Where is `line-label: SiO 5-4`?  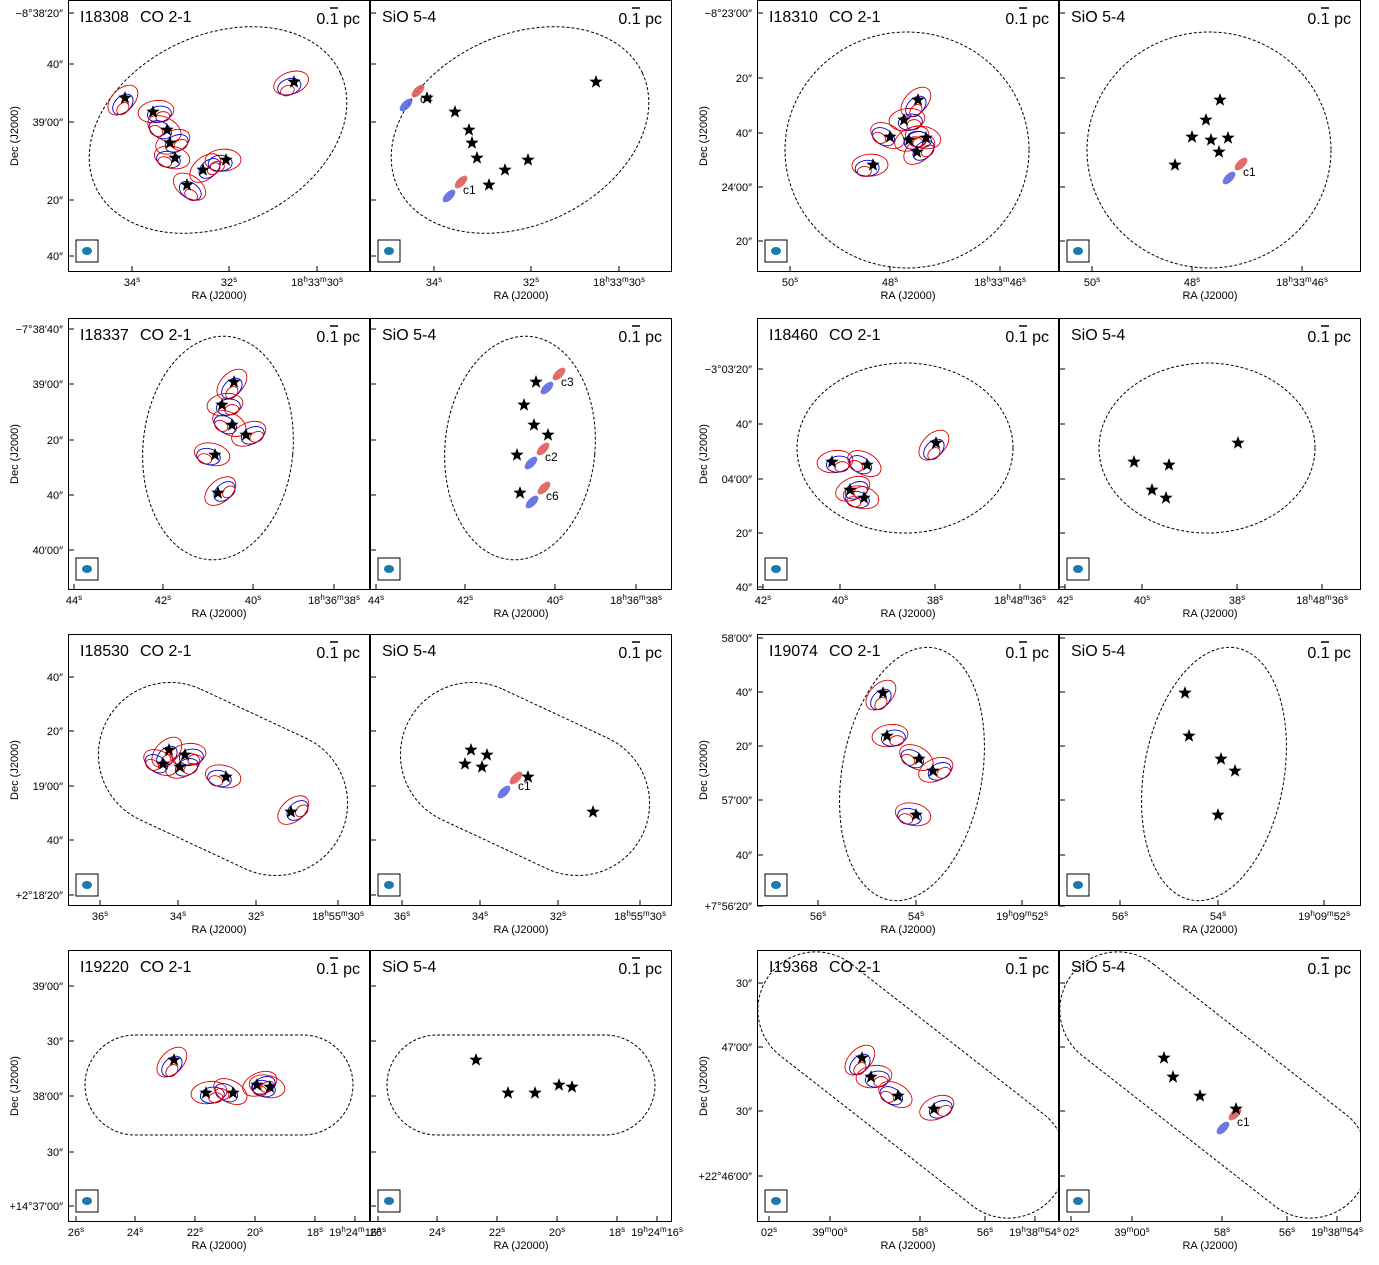 line-label: SiO 5-4 is located at coordinates (1098, 17).